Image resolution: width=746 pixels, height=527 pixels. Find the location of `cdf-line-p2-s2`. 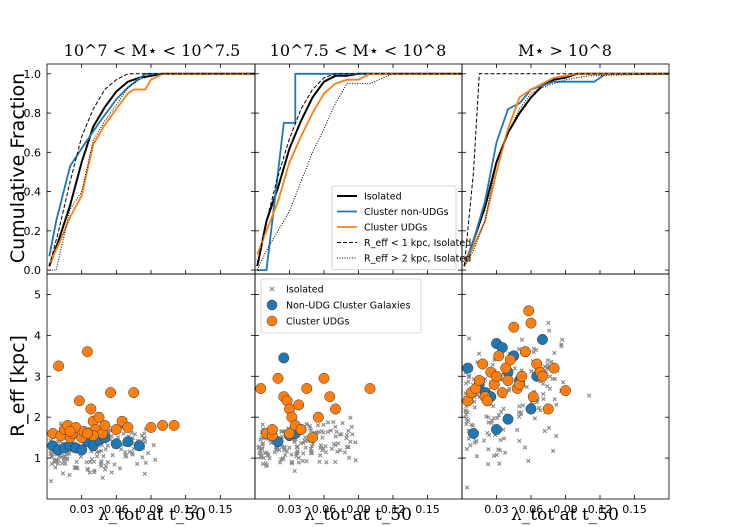

cdf-line-p2-s2 is located at coordinates (359, 172).